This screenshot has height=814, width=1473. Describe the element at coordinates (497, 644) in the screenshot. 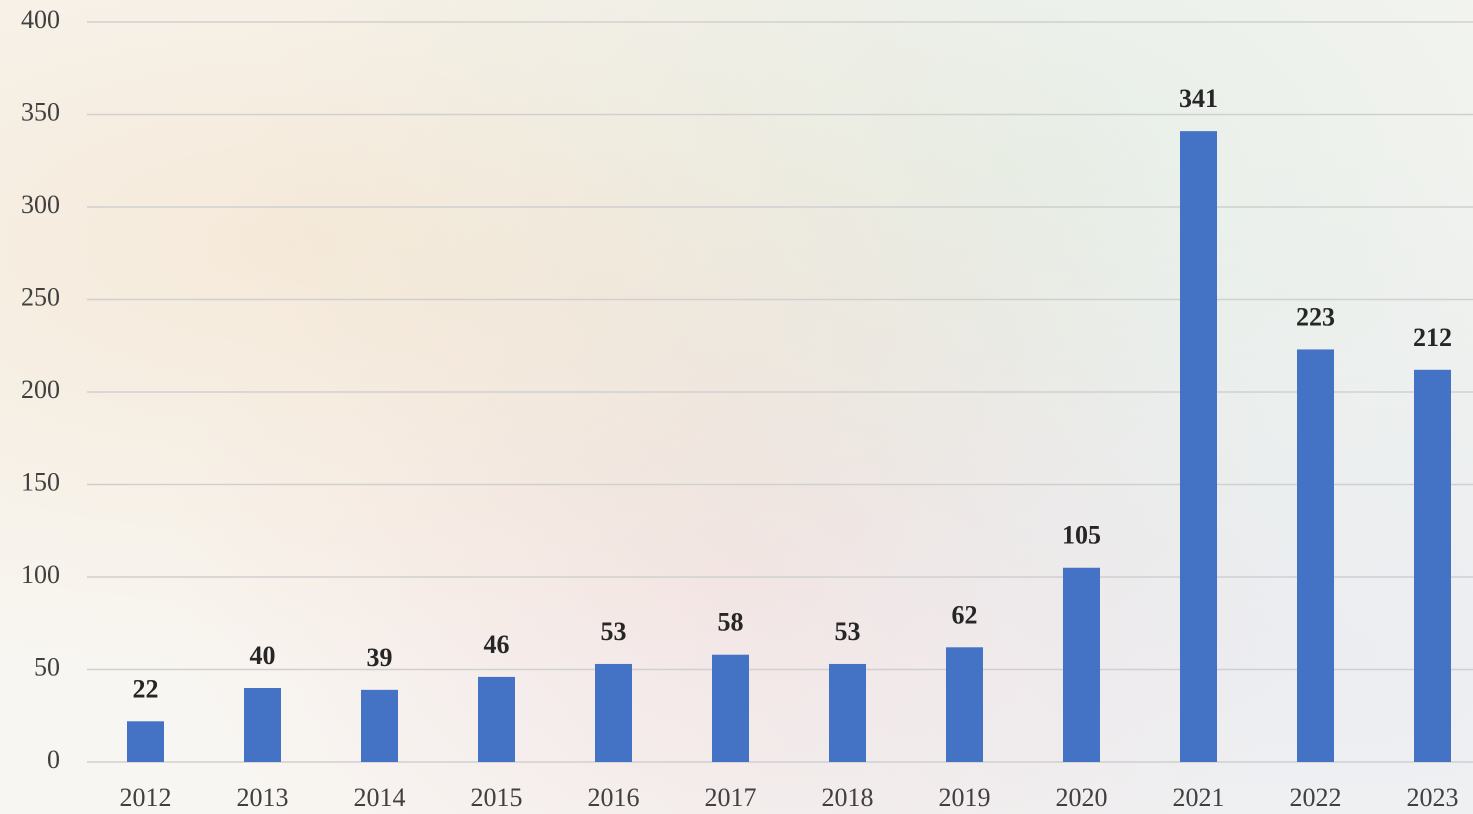

I see `value-label: 46` at that location.